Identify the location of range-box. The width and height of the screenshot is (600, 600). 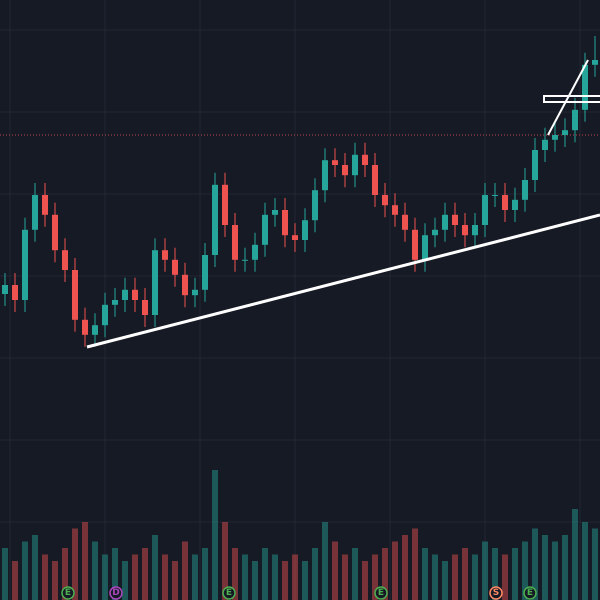
(571, 99).